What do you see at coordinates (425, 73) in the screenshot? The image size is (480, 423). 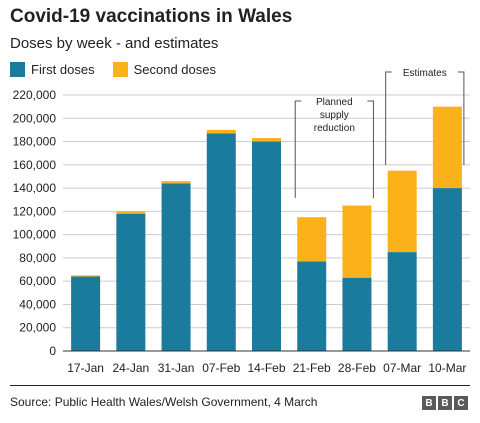 I see `annotation-label: Estimates` at bounding box center [425, 73].